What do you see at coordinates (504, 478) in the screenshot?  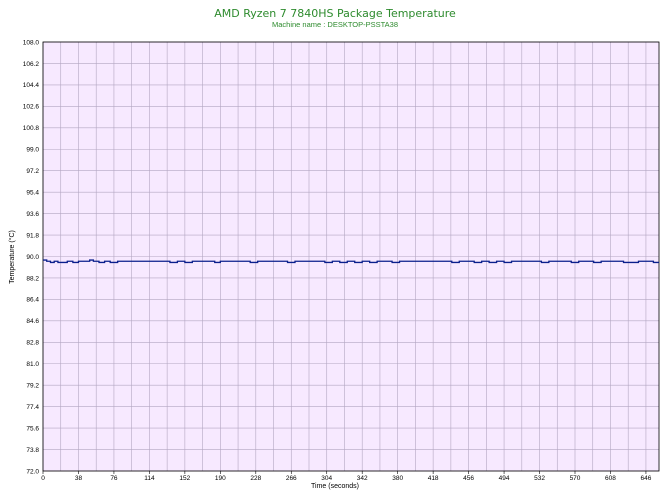 I see `x-tick-label: 494` at bounding box center [504, 478].